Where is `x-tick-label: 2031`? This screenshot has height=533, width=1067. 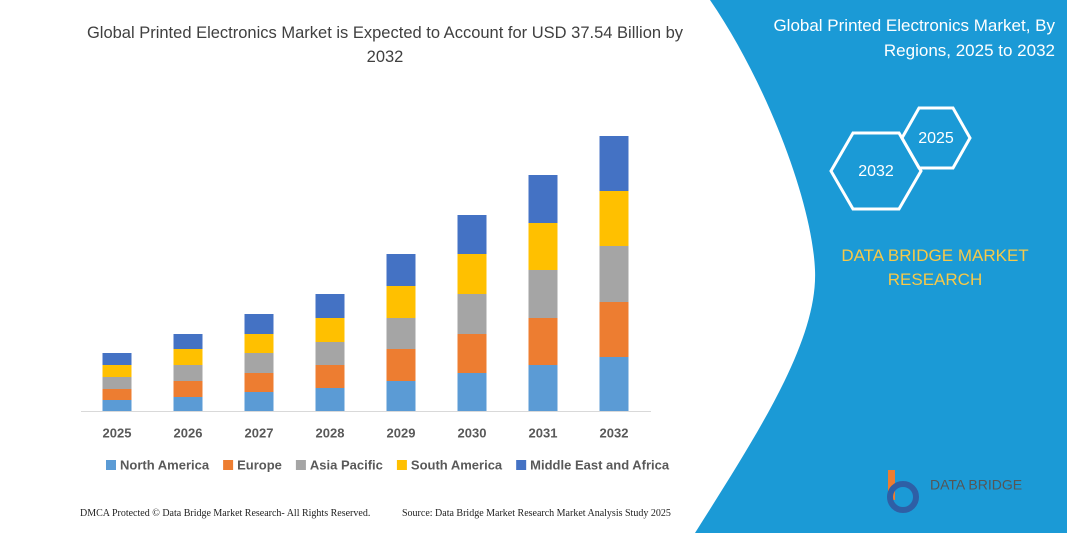
x-tick-label: 2031 is located at coordinates (543, 432).